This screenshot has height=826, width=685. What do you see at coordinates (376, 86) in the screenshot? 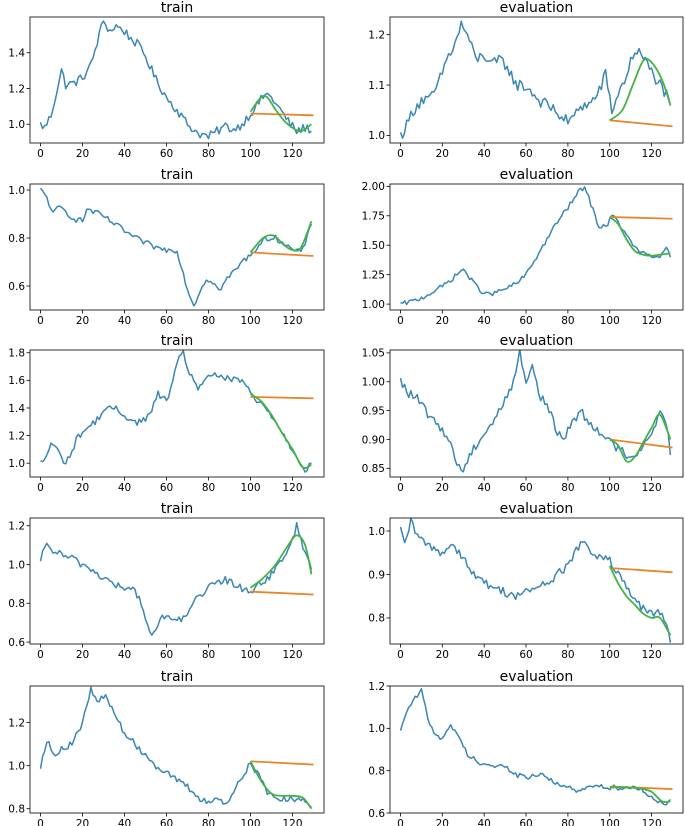
I see `y-tick-label: 1.1` at bounding box center [376, 86].